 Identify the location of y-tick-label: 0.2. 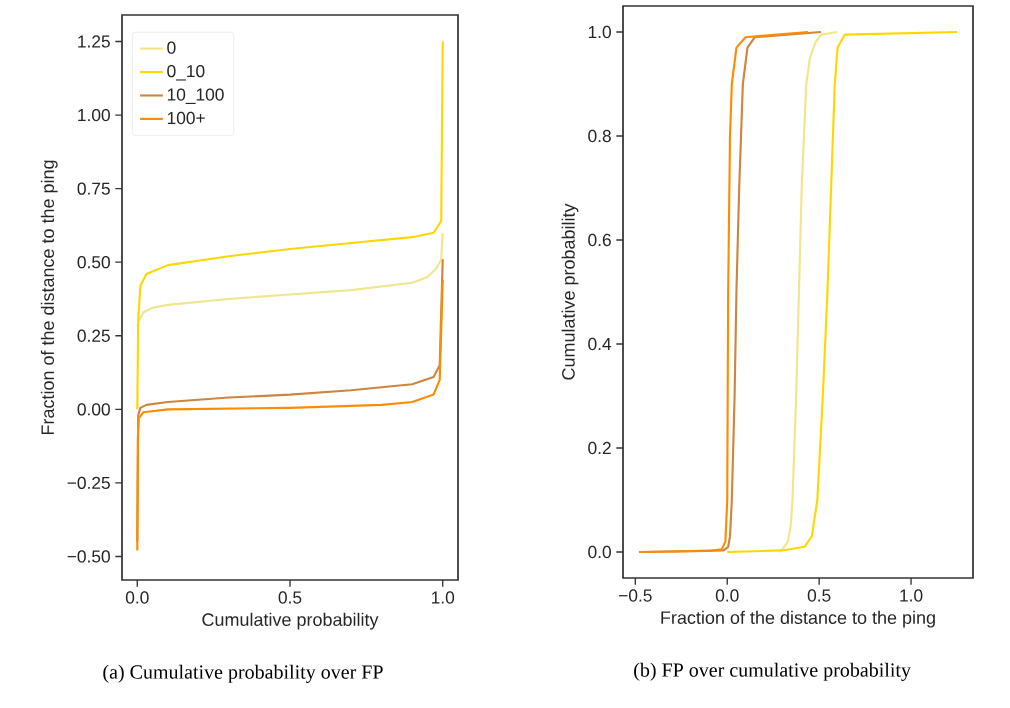
(599, 448).